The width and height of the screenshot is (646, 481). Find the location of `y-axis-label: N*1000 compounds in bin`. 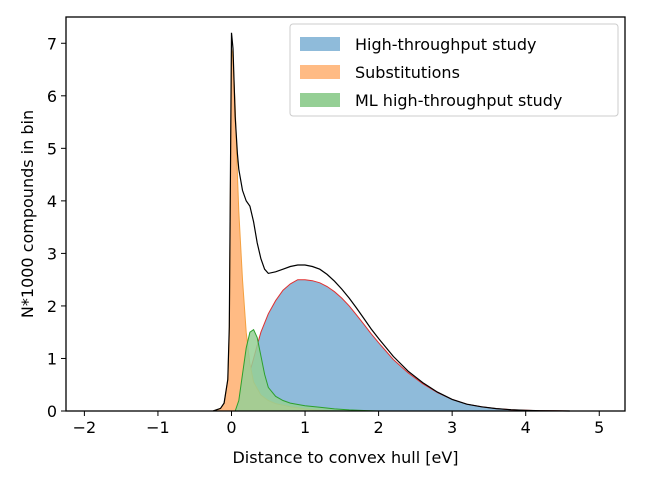

y-axis-label: N*1000 compounds in bin is located at coordinates (27, 214).